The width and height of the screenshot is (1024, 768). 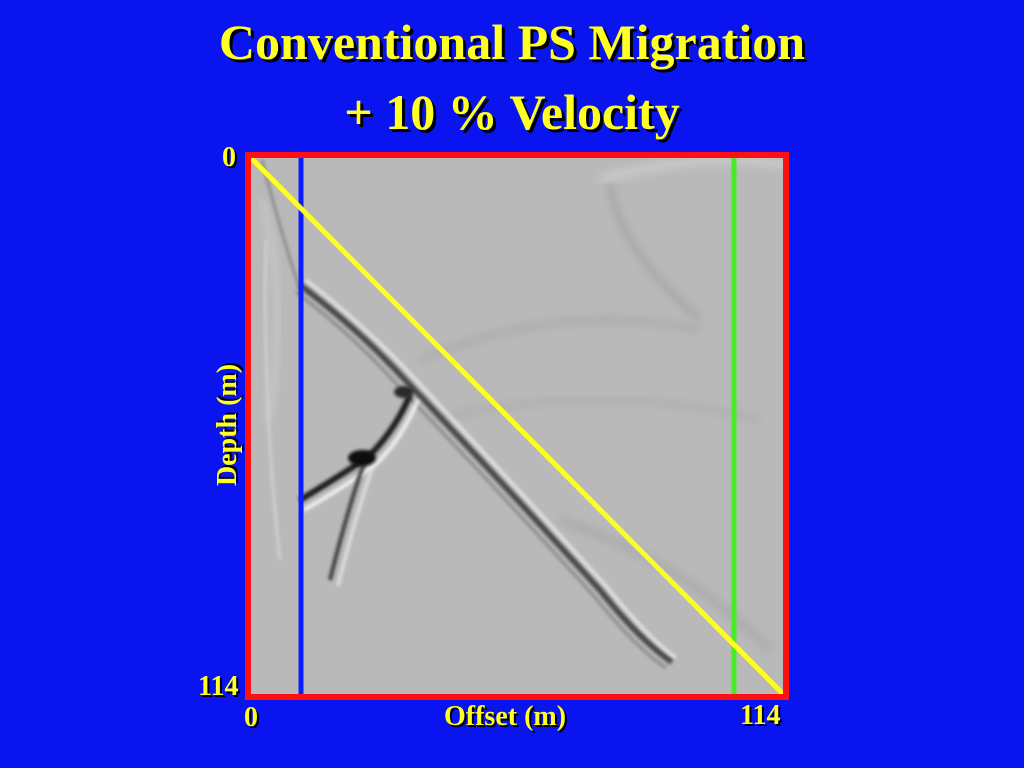 I want to click on y-tick-top: 0, so click(x=229, y=157).